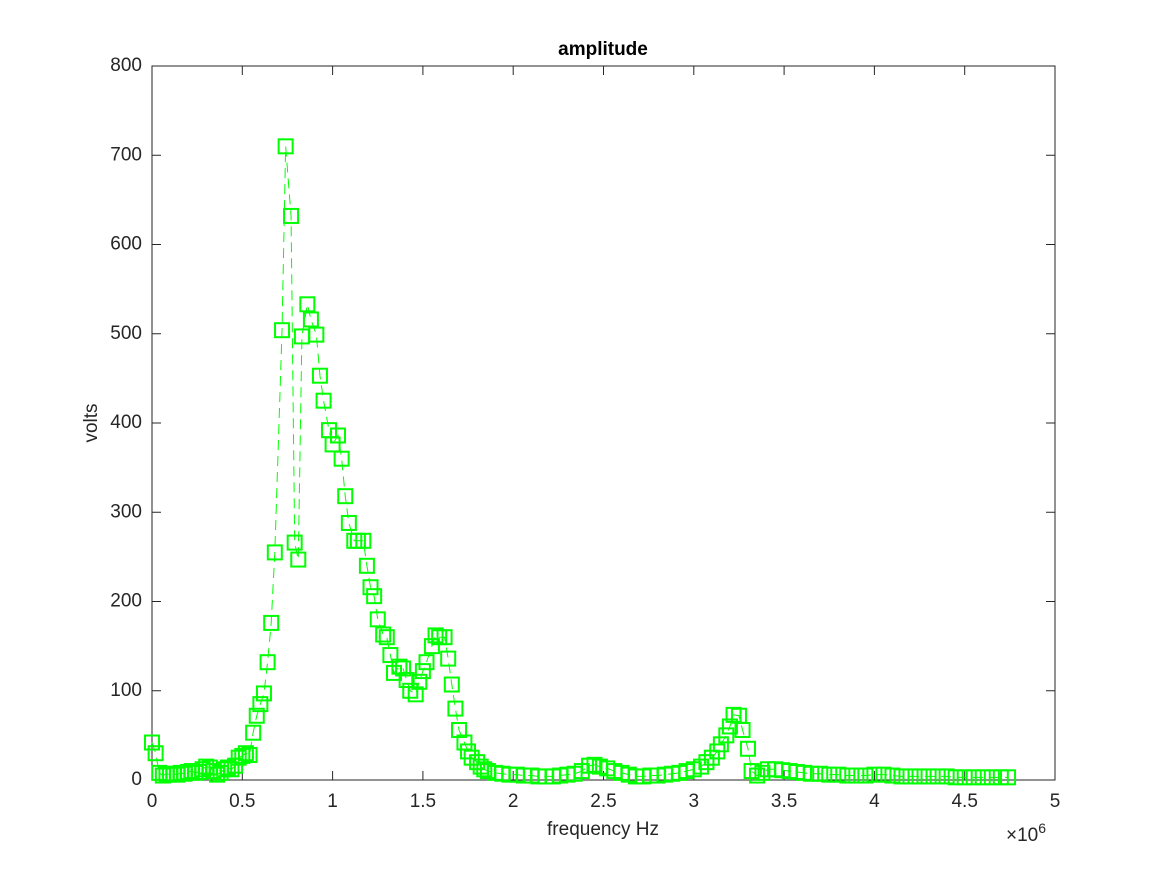  What do you see at coordinates (423, 801) in the screenshot?
I see `x-tick-label: 1.5` at bounding box center [423, 801].